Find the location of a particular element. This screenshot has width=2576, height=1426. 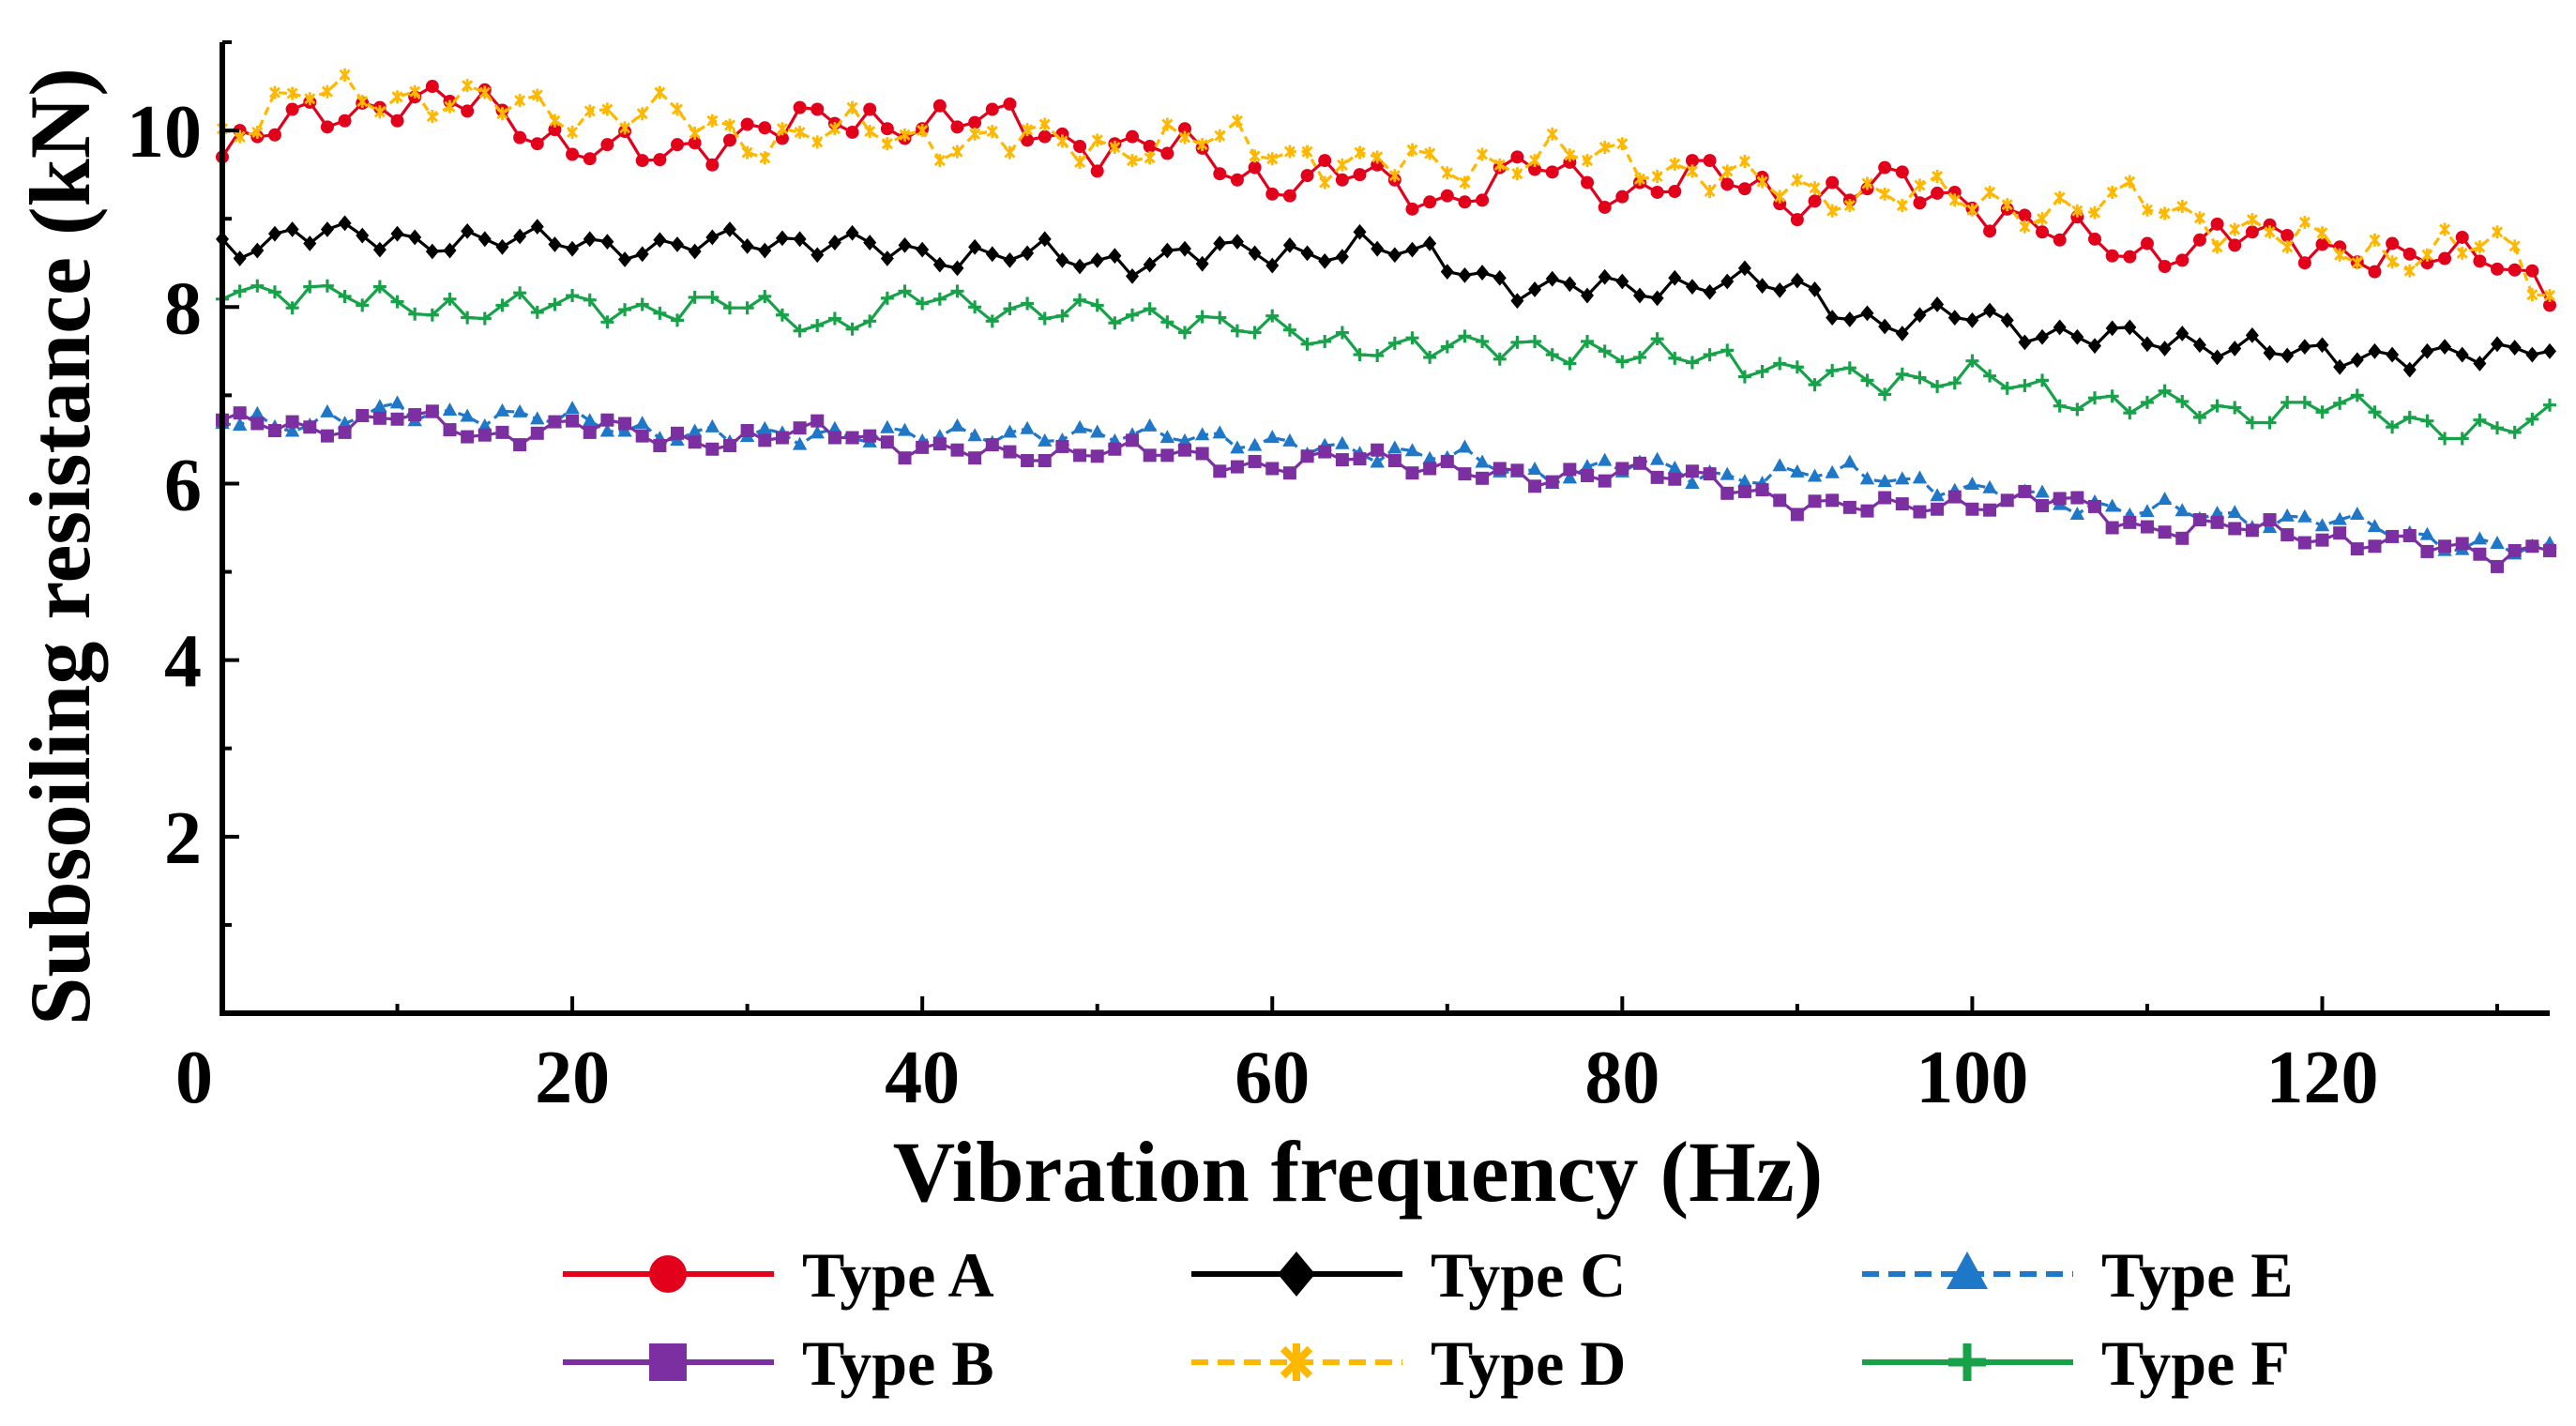

x-tick-label: 60 is located at coordinates (1273, 1078).